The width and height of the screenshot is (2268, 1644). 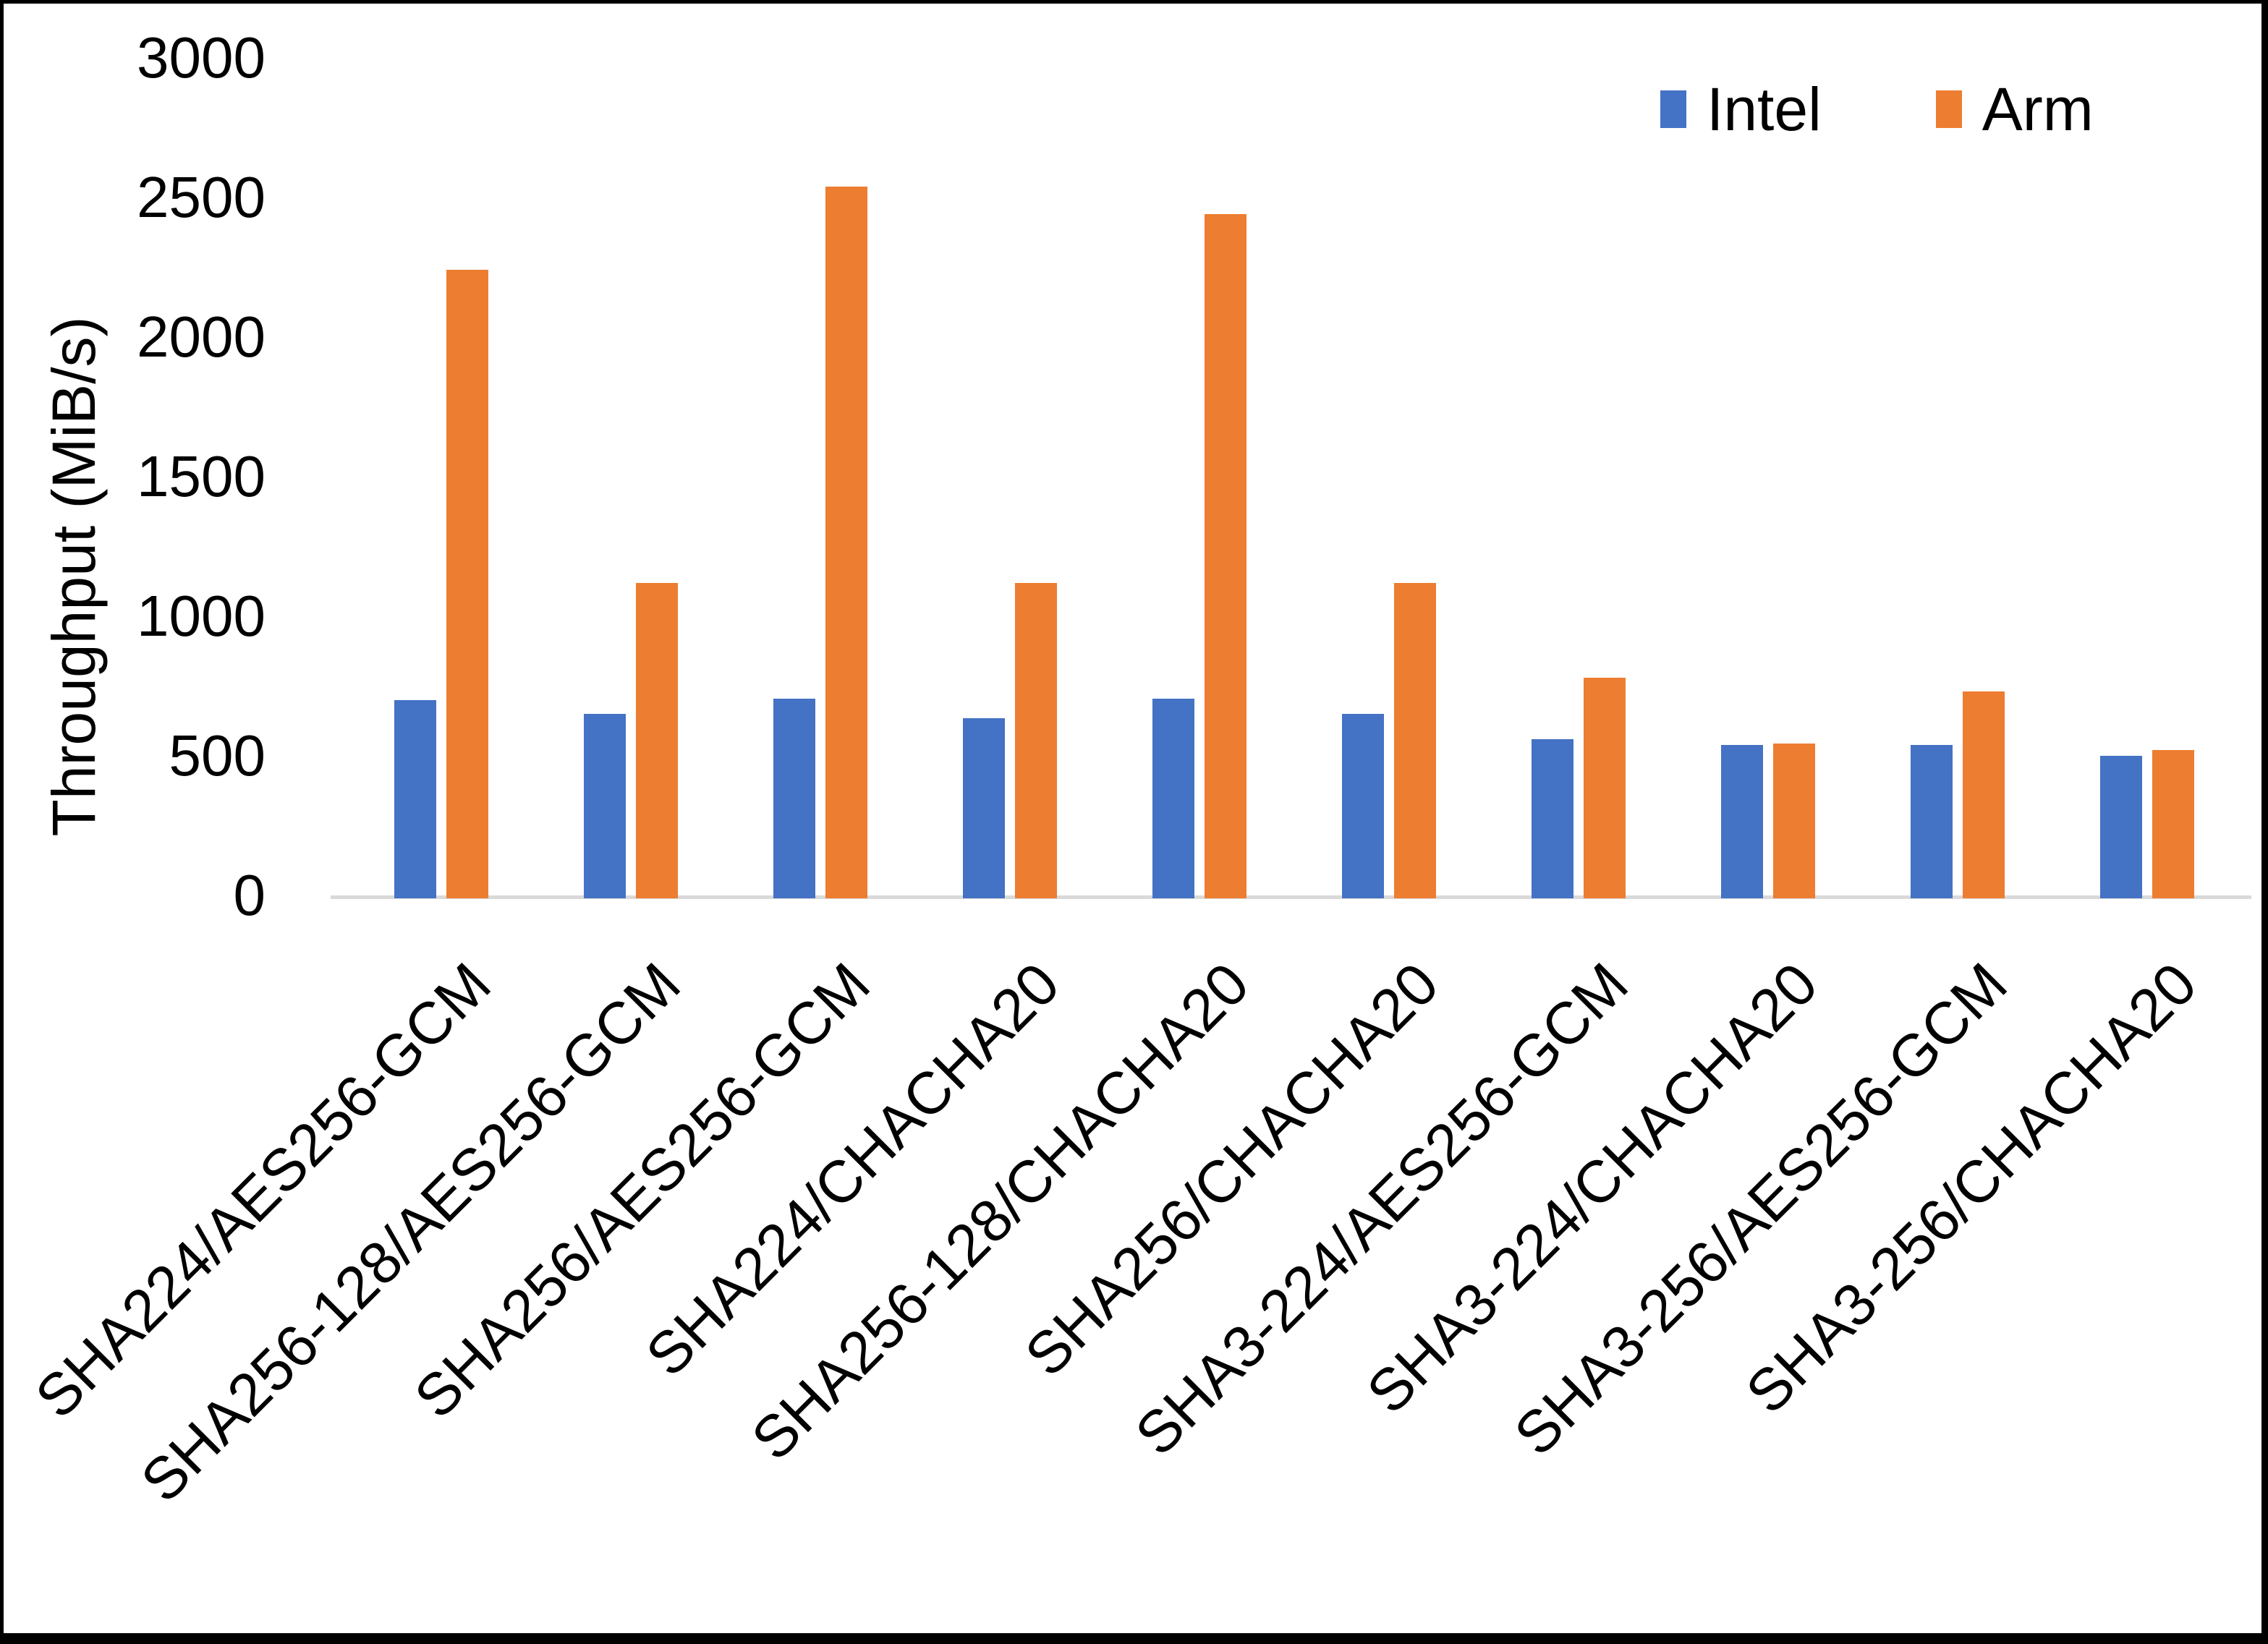 I want to click on legend: Intel Arm, so click(x=1877, y=109).